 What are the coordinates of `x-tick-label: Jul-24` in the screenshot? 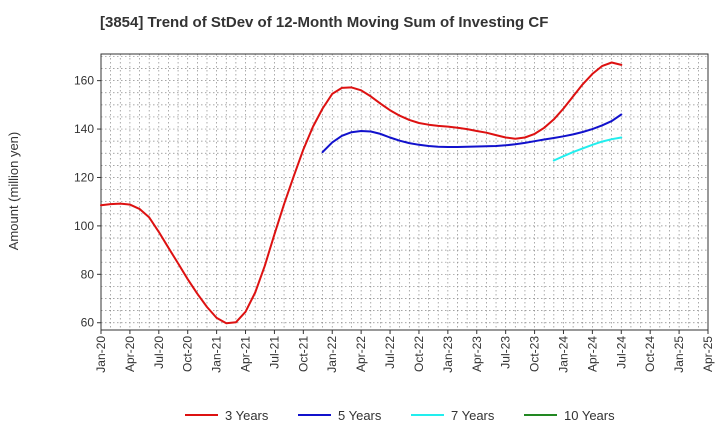 It's located at (621, 352).